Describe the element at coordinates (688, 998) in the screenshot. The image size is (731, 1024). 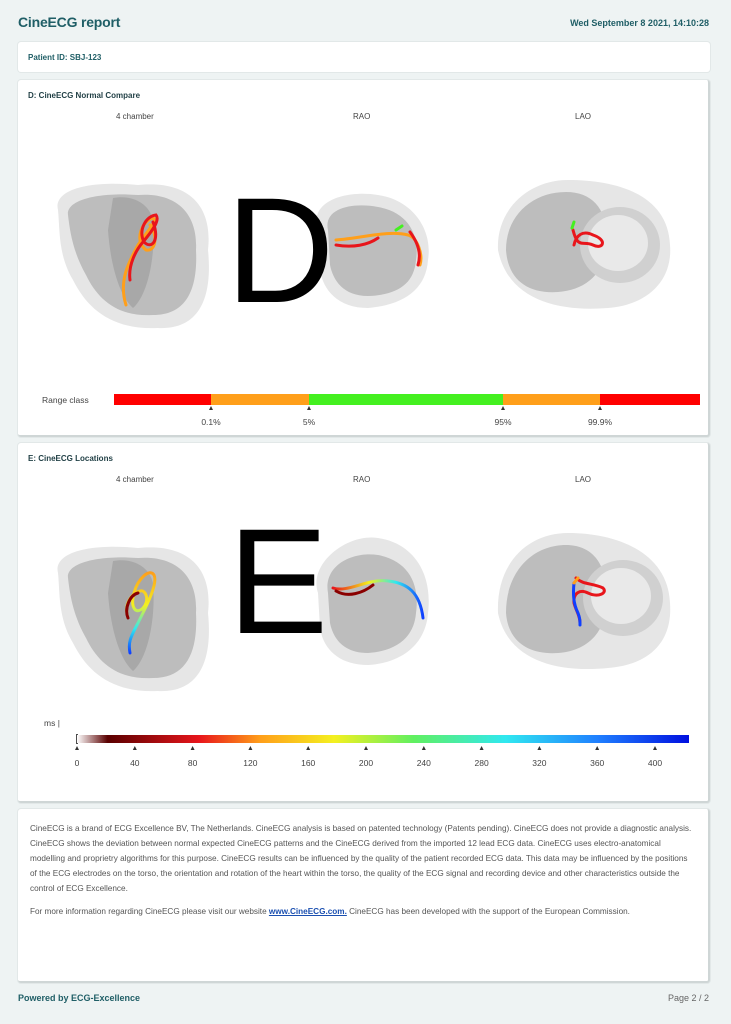
I see `page-number: Page 2 / 2` at that location.